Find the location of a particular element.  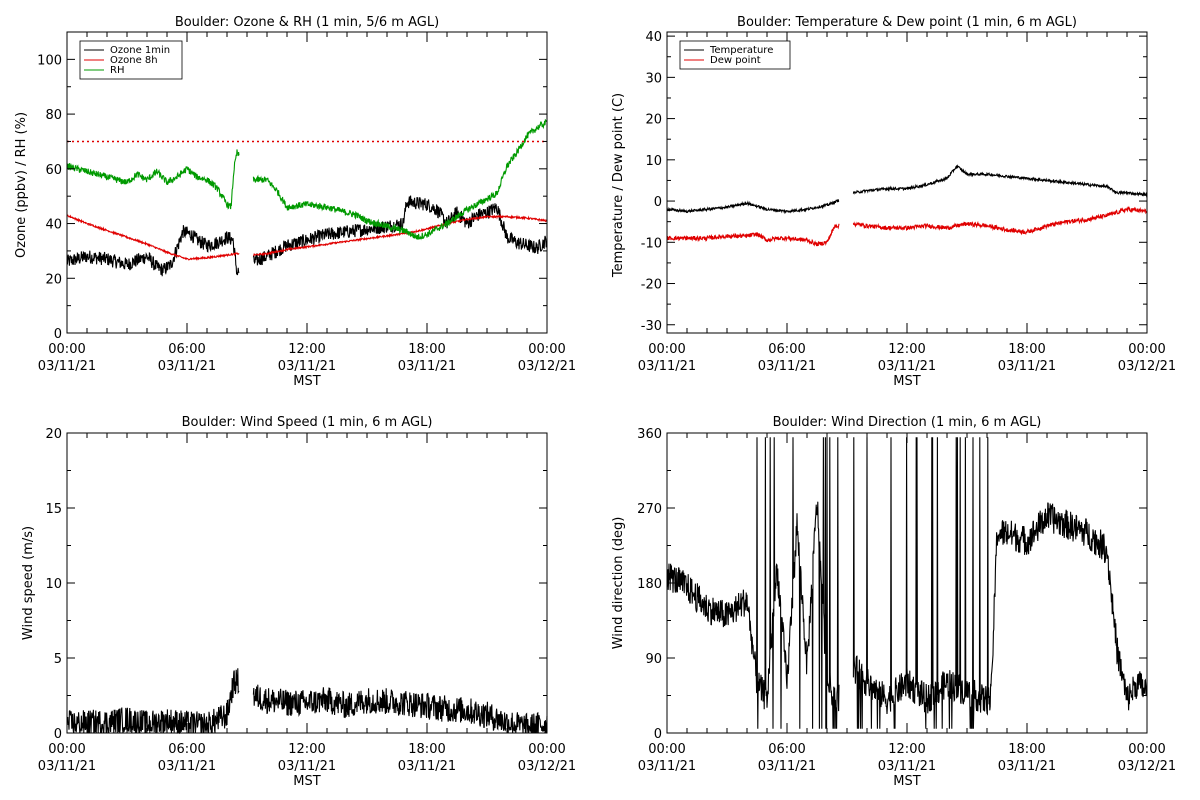

y-tick-label: -10 is located at coordinates (651, 243).